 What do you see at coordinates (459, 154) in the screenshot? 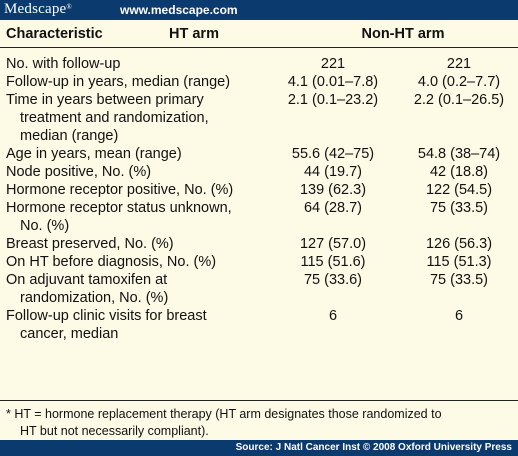
I see `non-ht-arm-cell: 54.8 (38–74)` at bounding box center [459, 154].